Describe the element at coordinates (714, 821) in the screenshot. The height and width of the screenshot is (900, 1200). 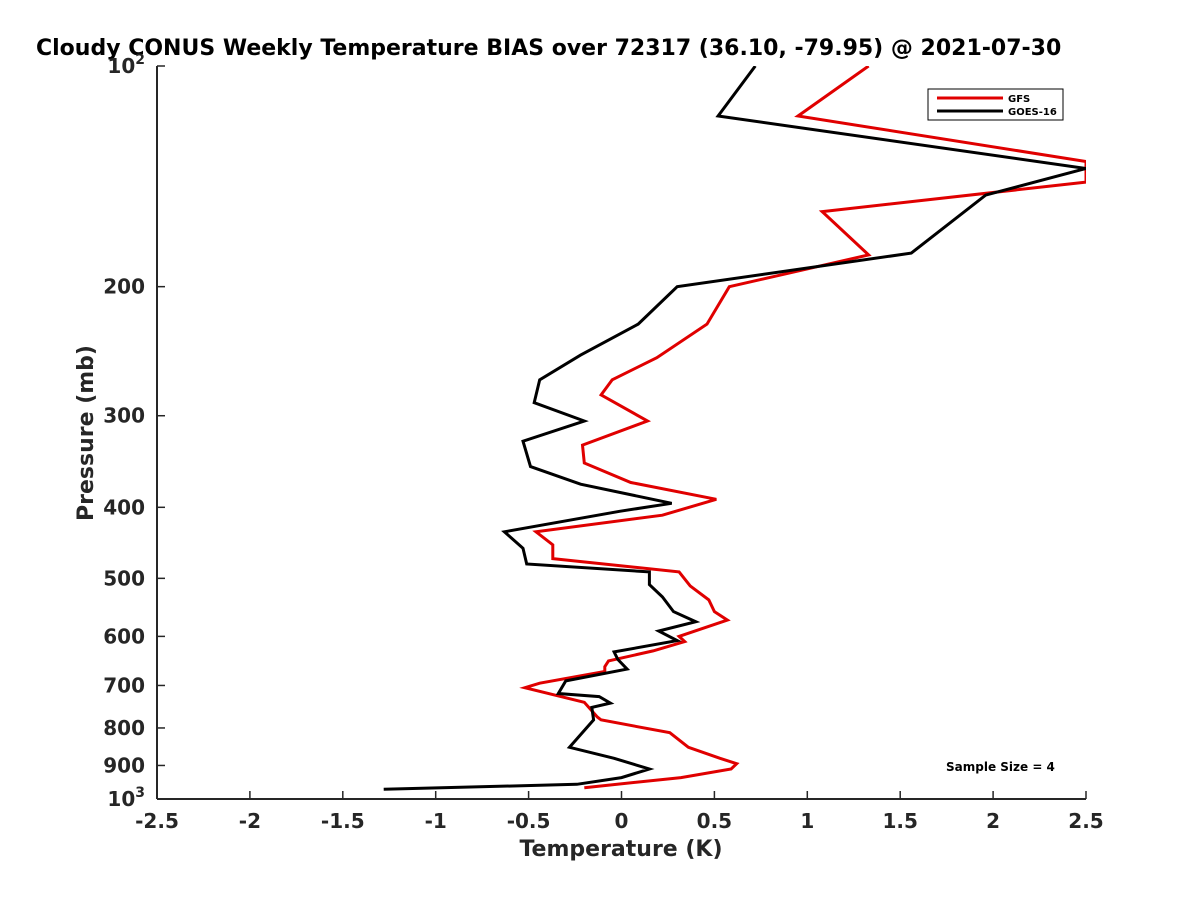
I see `x-tick-label: 0.5` at that location.